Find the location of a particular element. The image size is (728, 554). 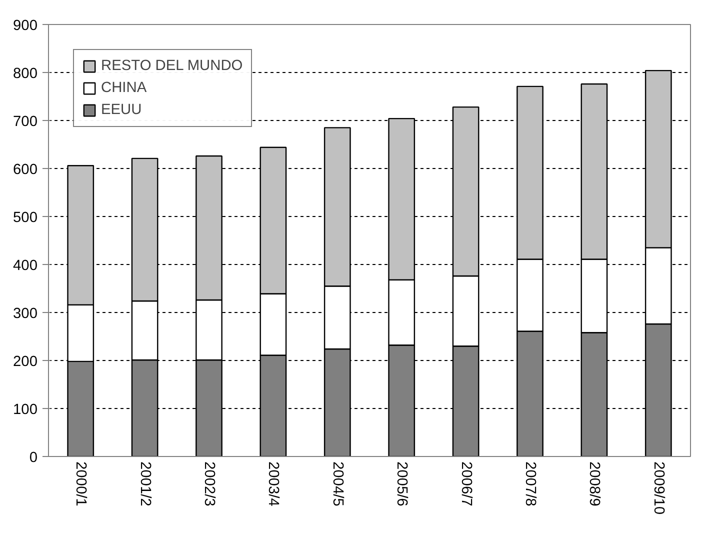

x-tick-label: 2008/9 is located at coordinates (594, 484).